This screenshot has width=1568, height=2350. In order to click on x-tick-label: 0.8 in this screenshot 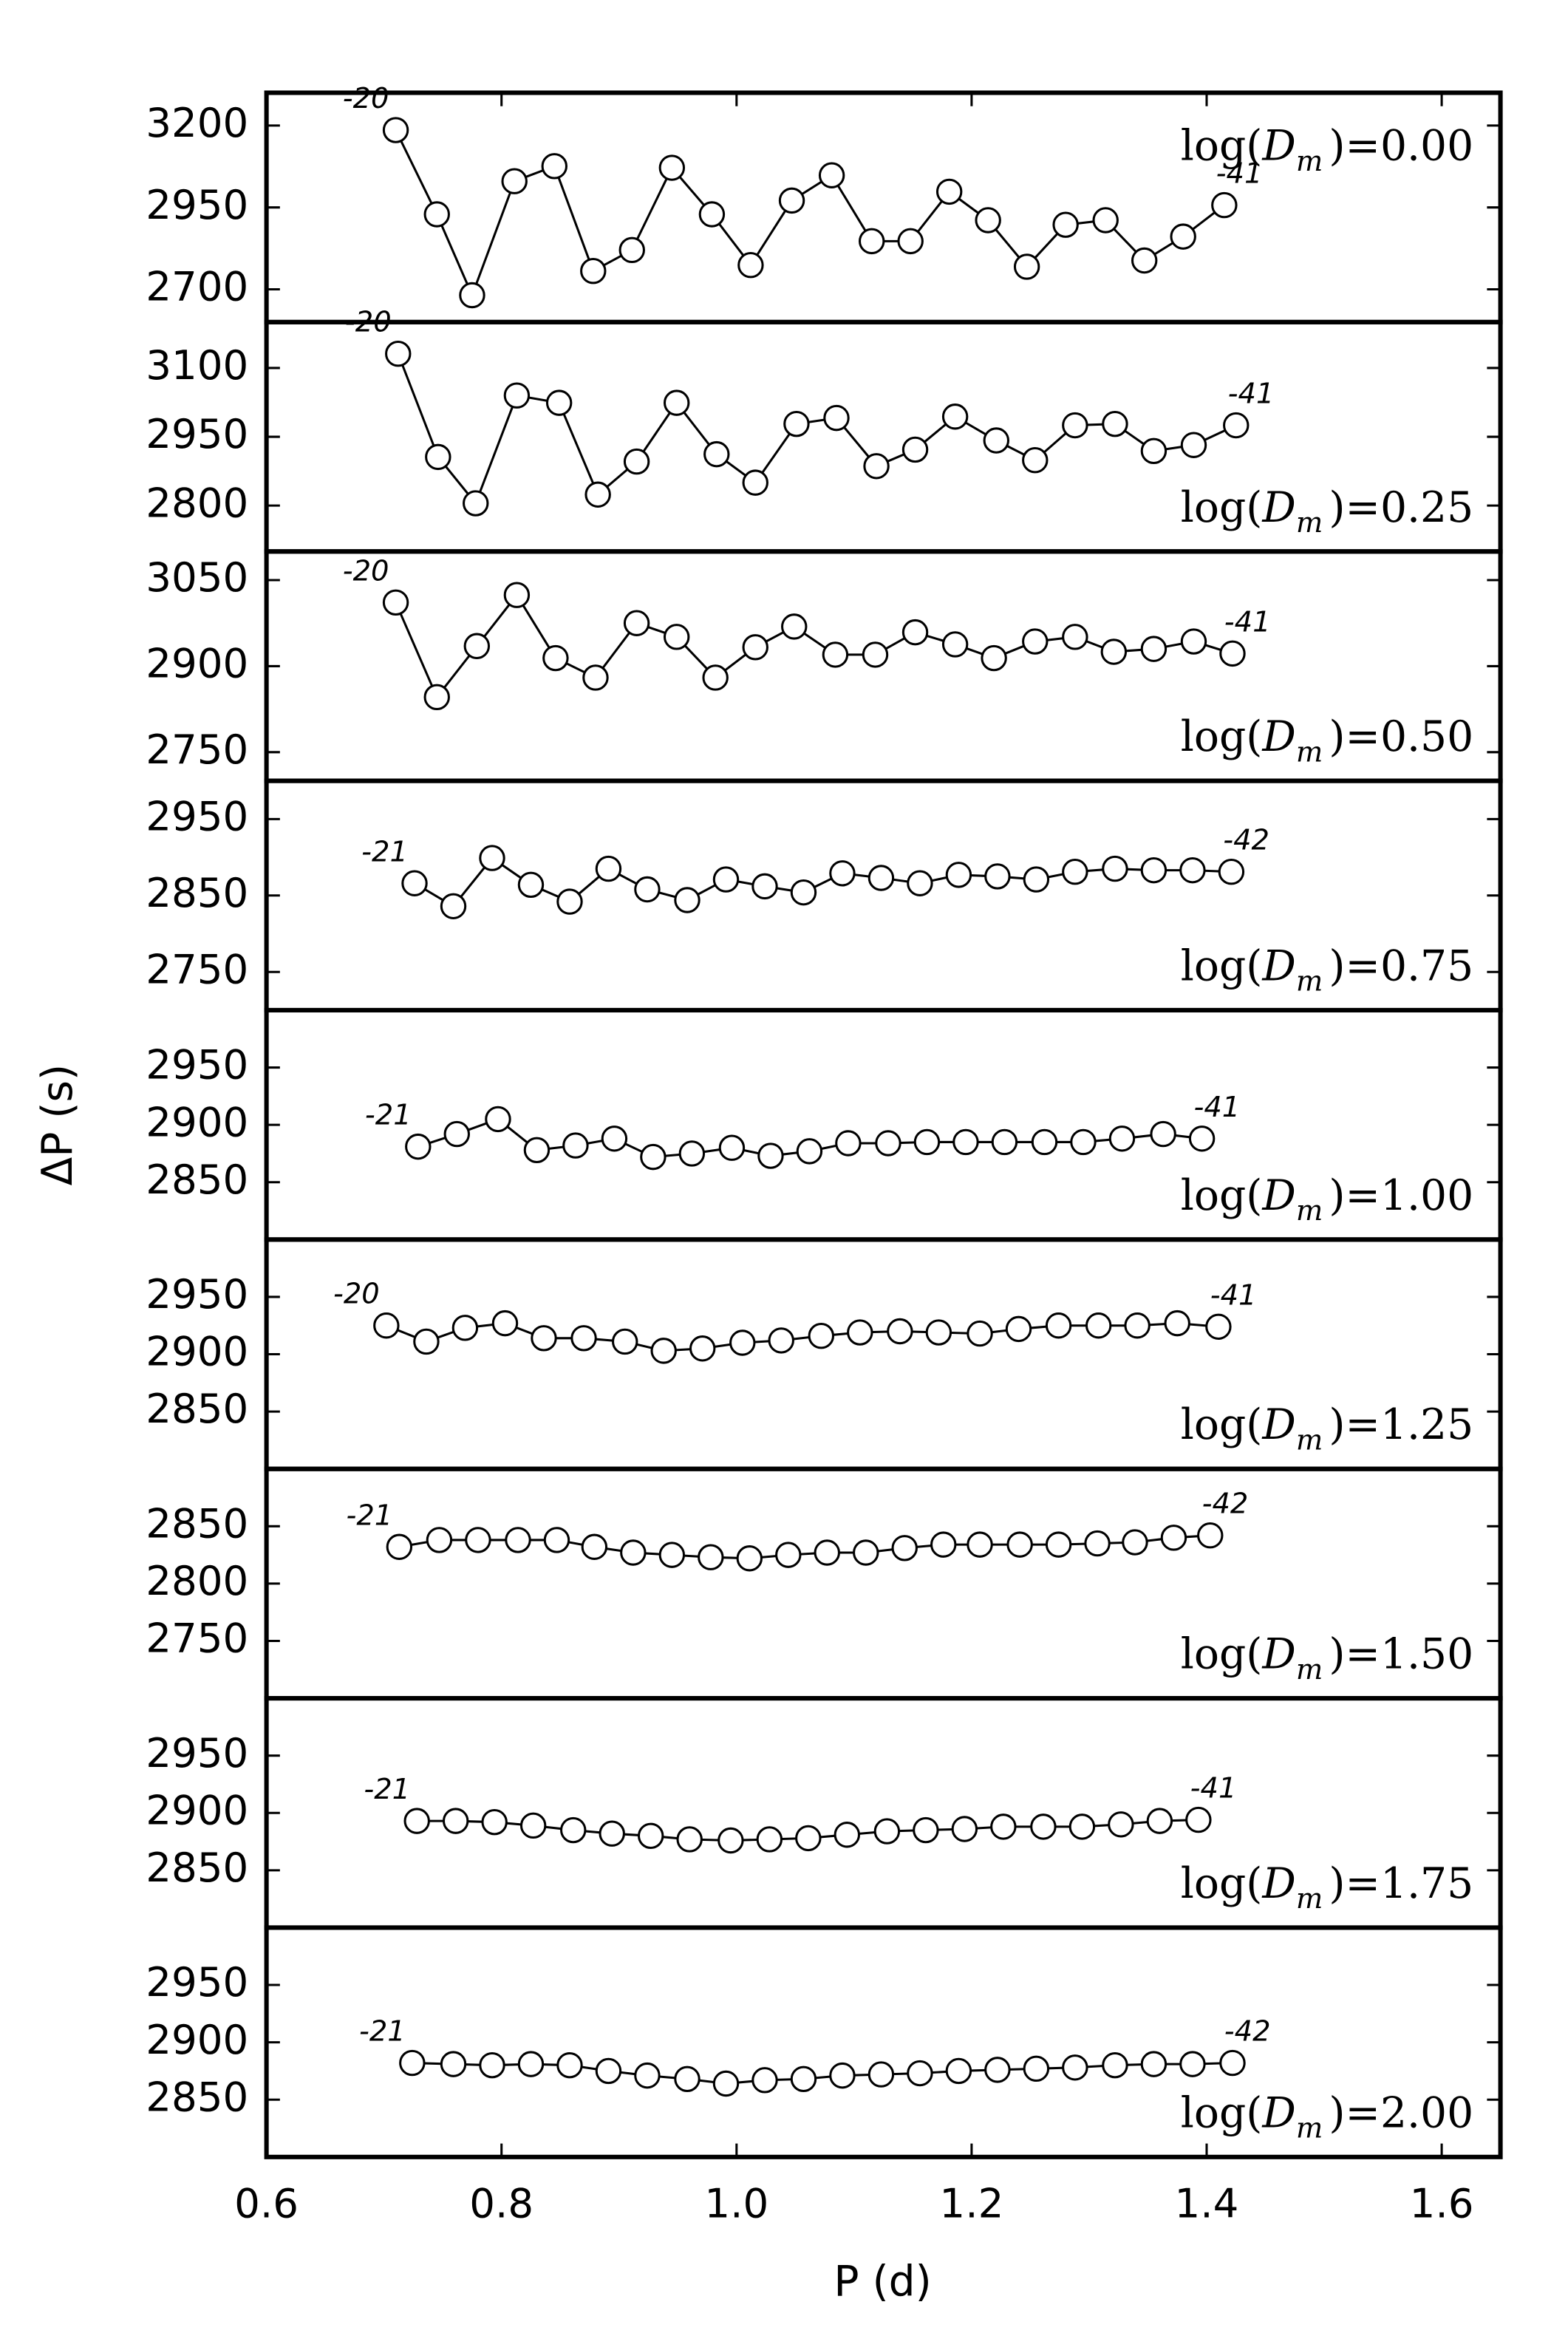, I will do `click(501, 2203)`.